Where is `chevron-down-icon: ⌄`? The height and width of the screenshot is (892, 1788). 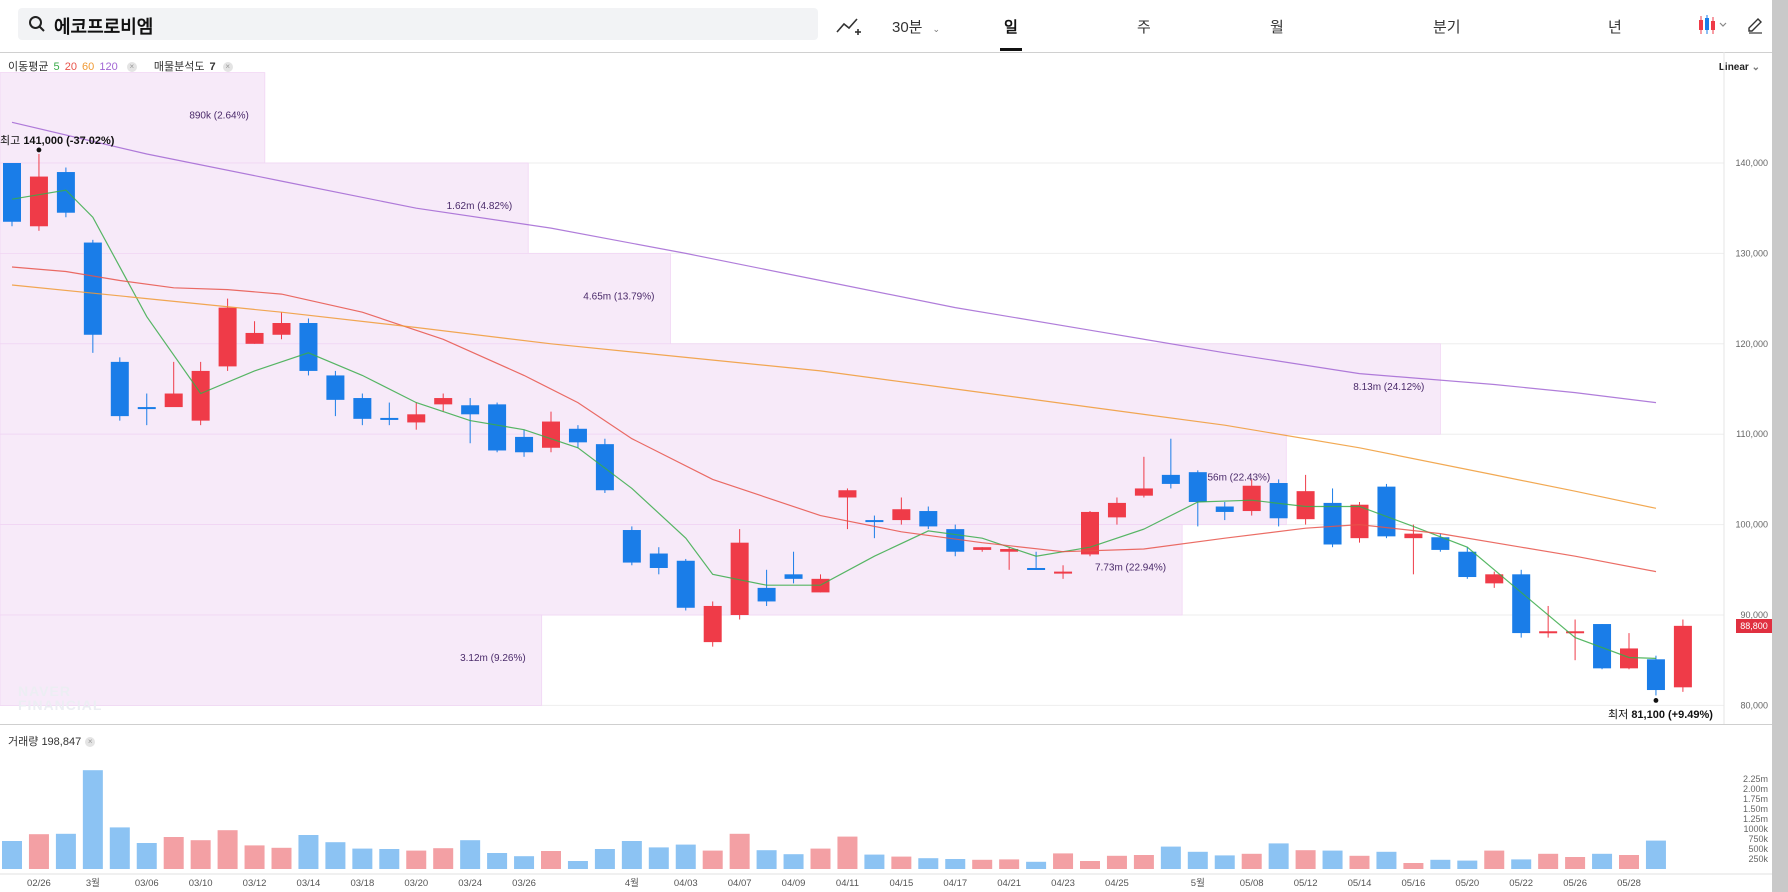
chevron-down-icon: ⌄ is located at coordinates (1755, 67).